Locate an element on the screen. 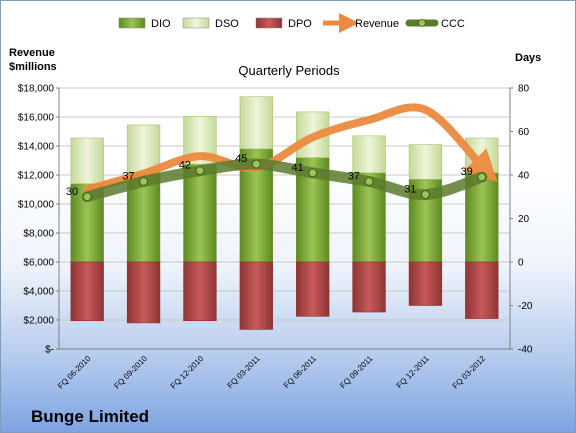 This screenshot has width=576, height=433. category-label: FQ 03-2011 is located at coordinates (244, 372).